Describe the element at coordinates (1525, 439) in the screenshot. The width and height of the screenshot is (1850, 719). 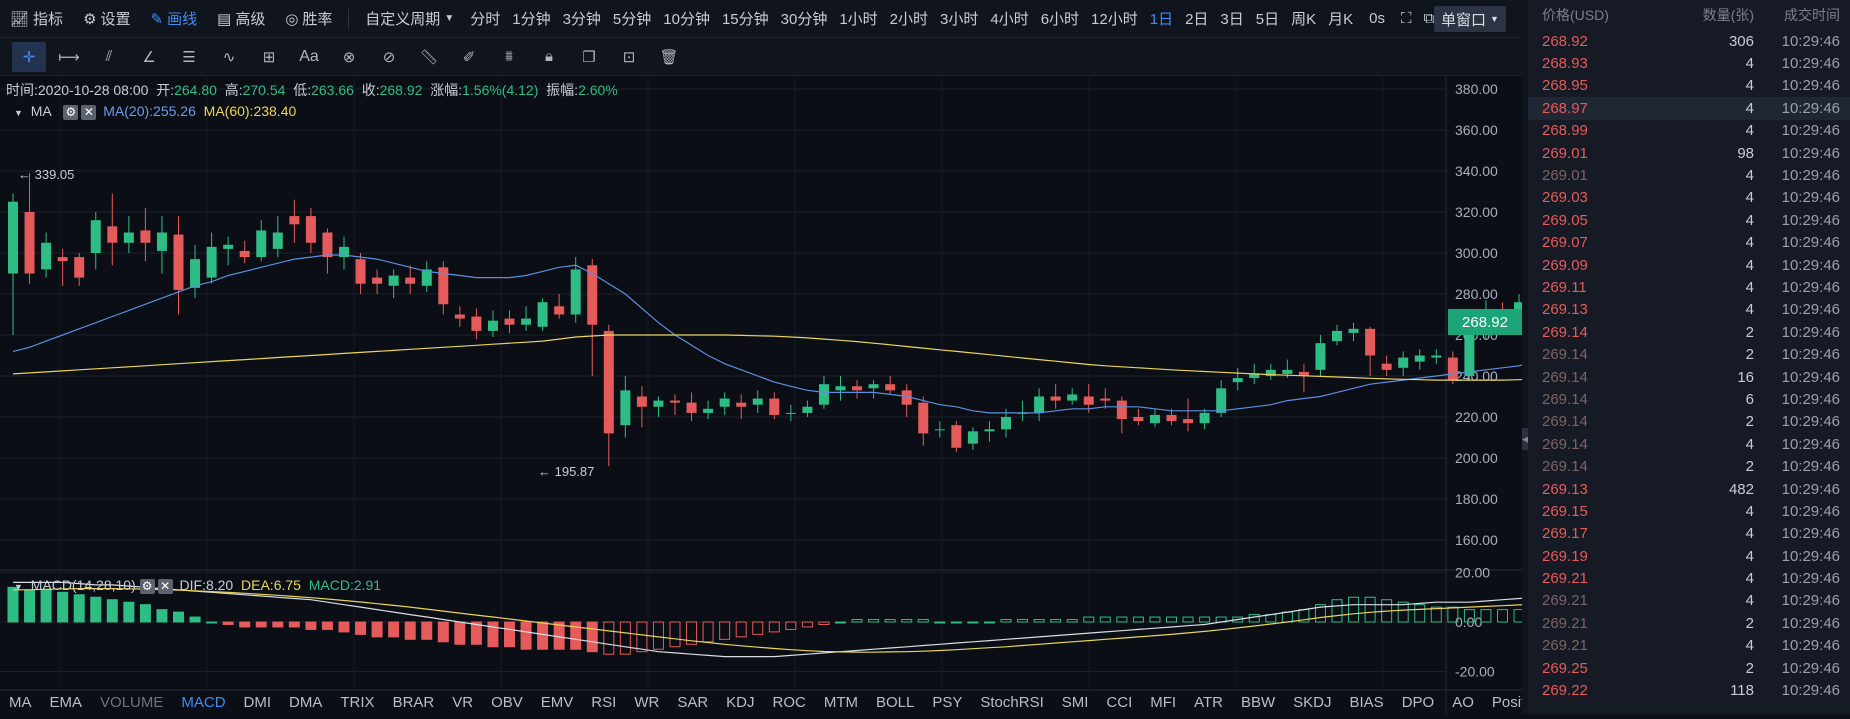
I see `collapse-arrow-icon: ◀` at that location.